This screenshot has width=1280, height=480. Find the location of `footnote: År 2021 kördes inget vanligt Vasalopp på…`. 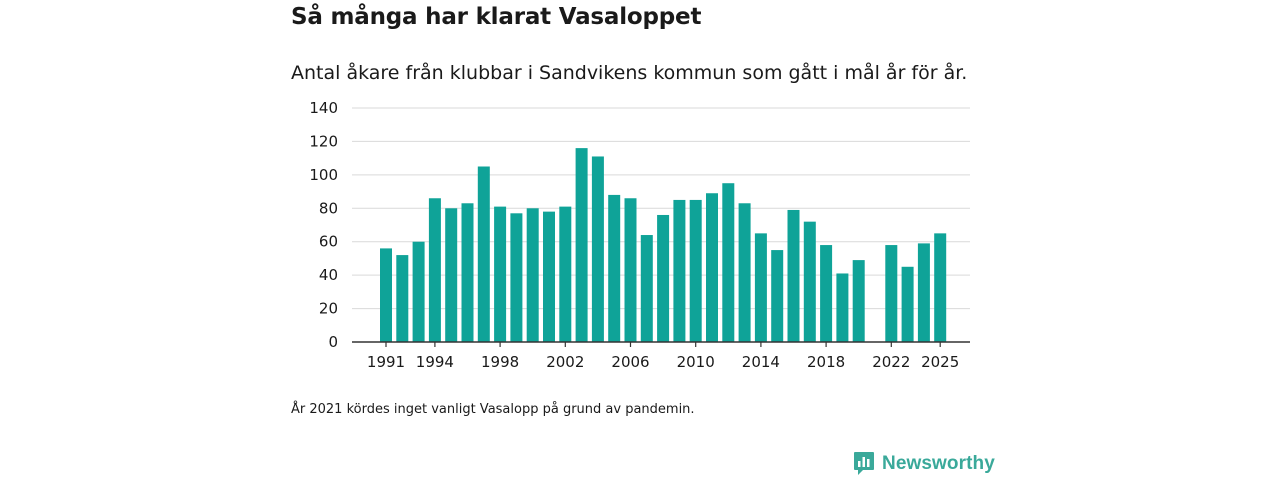

footnote: År 2021 kördes inget vanligt Vasalopp på… is located at coordinates (493, 409).